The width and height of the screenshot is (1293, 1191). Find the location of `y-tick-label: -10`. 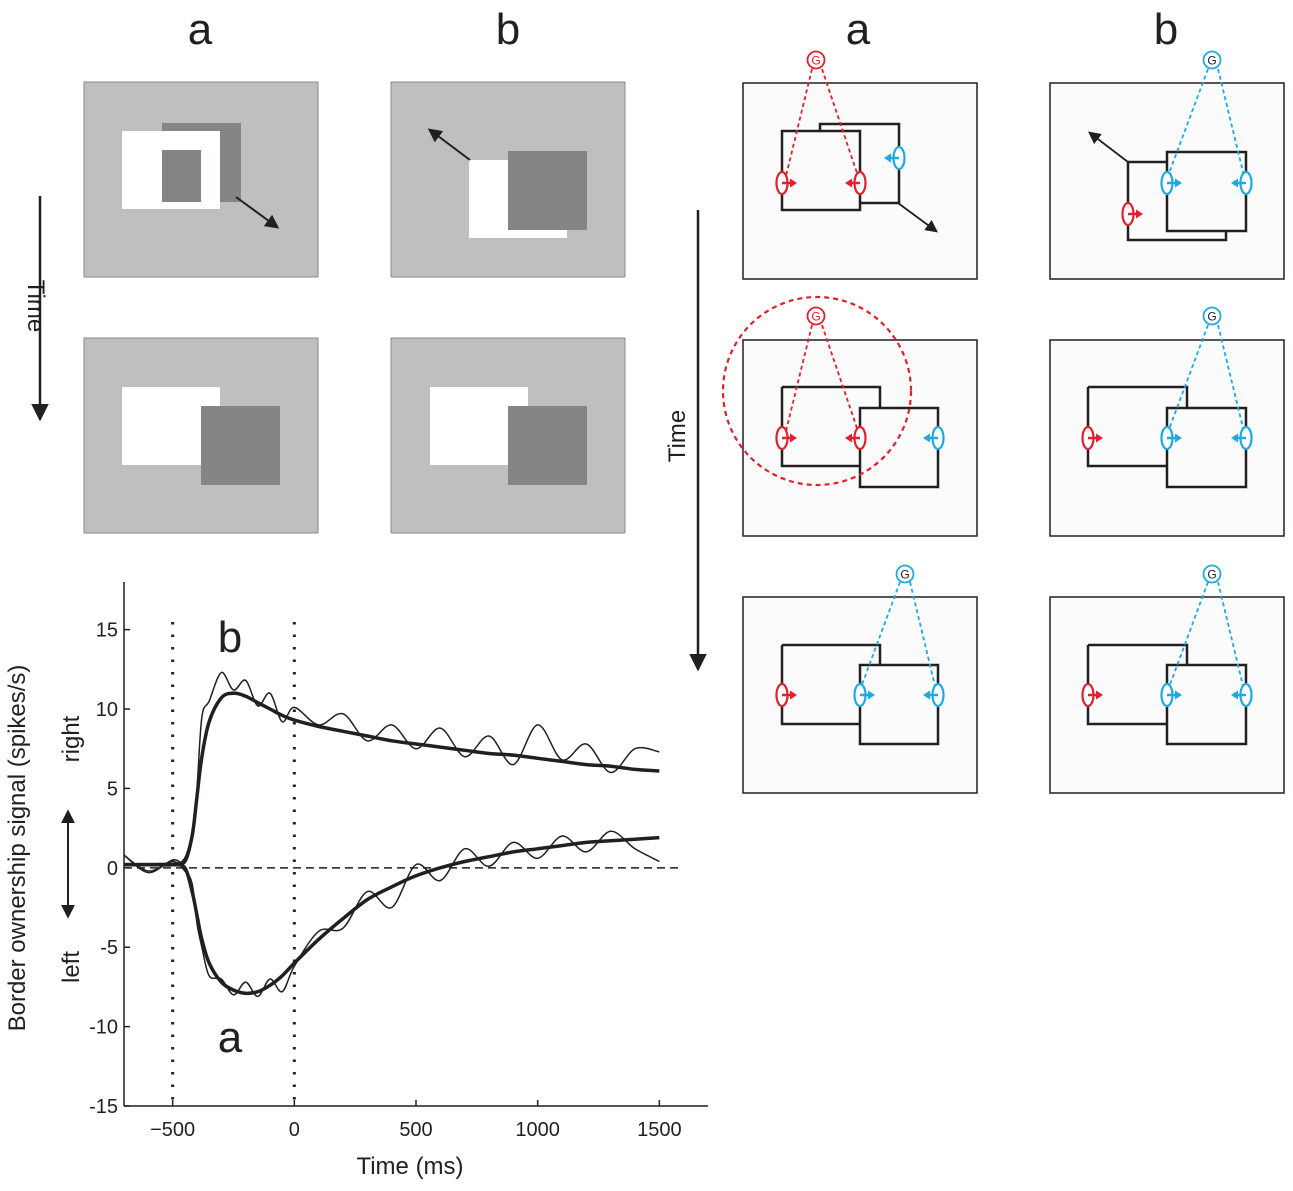

y-tick-label: -10 is located at coordinates (103, 1028).